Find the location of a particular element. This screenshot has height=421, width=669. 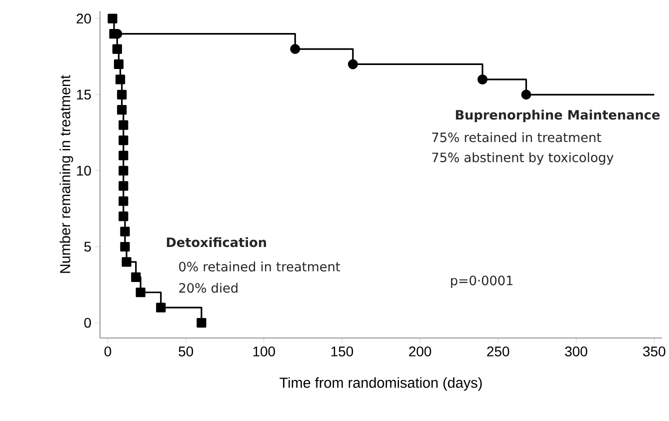

series-label: Buprenorphine Maintenance is located at coordinates (558, 116).